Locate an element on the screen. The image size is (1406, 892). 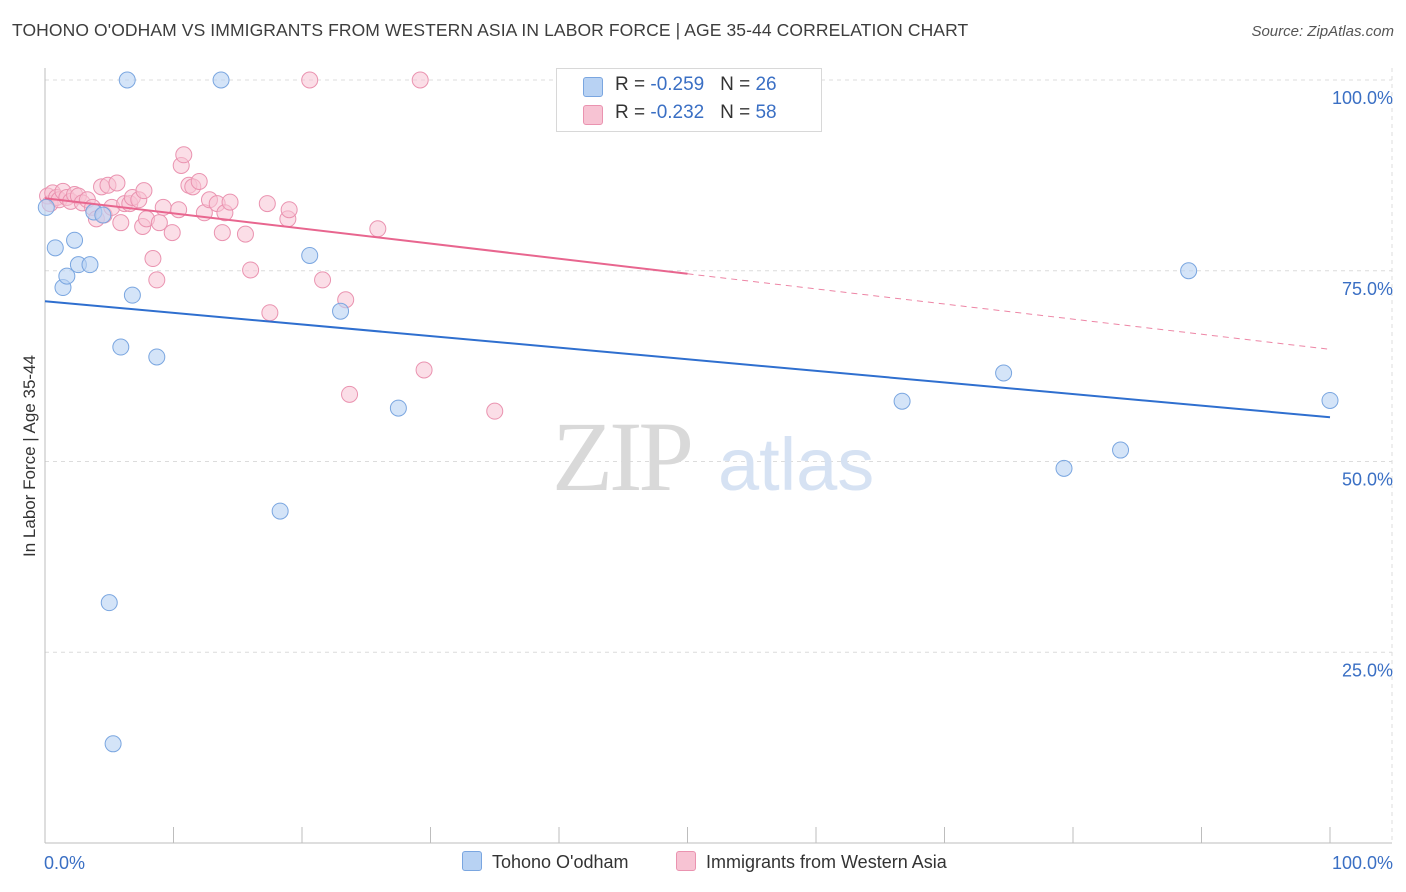
correlation-legend: R = -0.259 N = 26 R = -0.232 N = 58 is located at coordinates (689, 100).